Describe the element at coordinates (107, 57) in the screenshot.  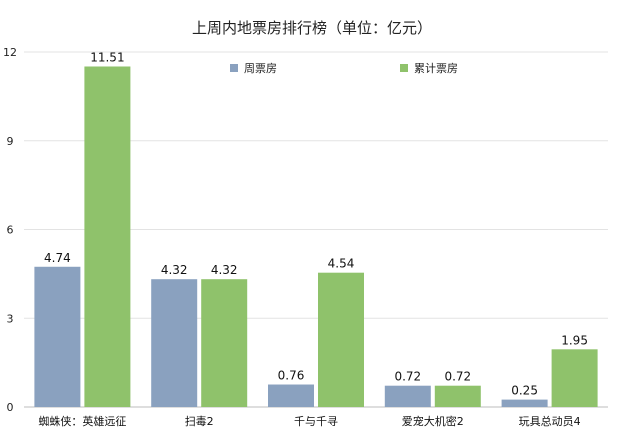
I see `data-label: 11.51` at that location.